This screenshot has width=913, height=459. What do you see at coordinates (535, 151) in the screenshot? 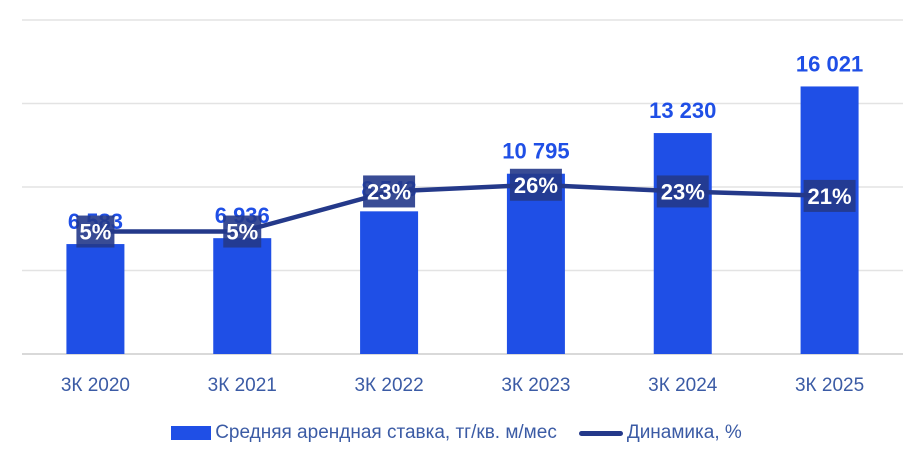
I see `bar-value-label: 10 795` at bounding box center [535, 151].